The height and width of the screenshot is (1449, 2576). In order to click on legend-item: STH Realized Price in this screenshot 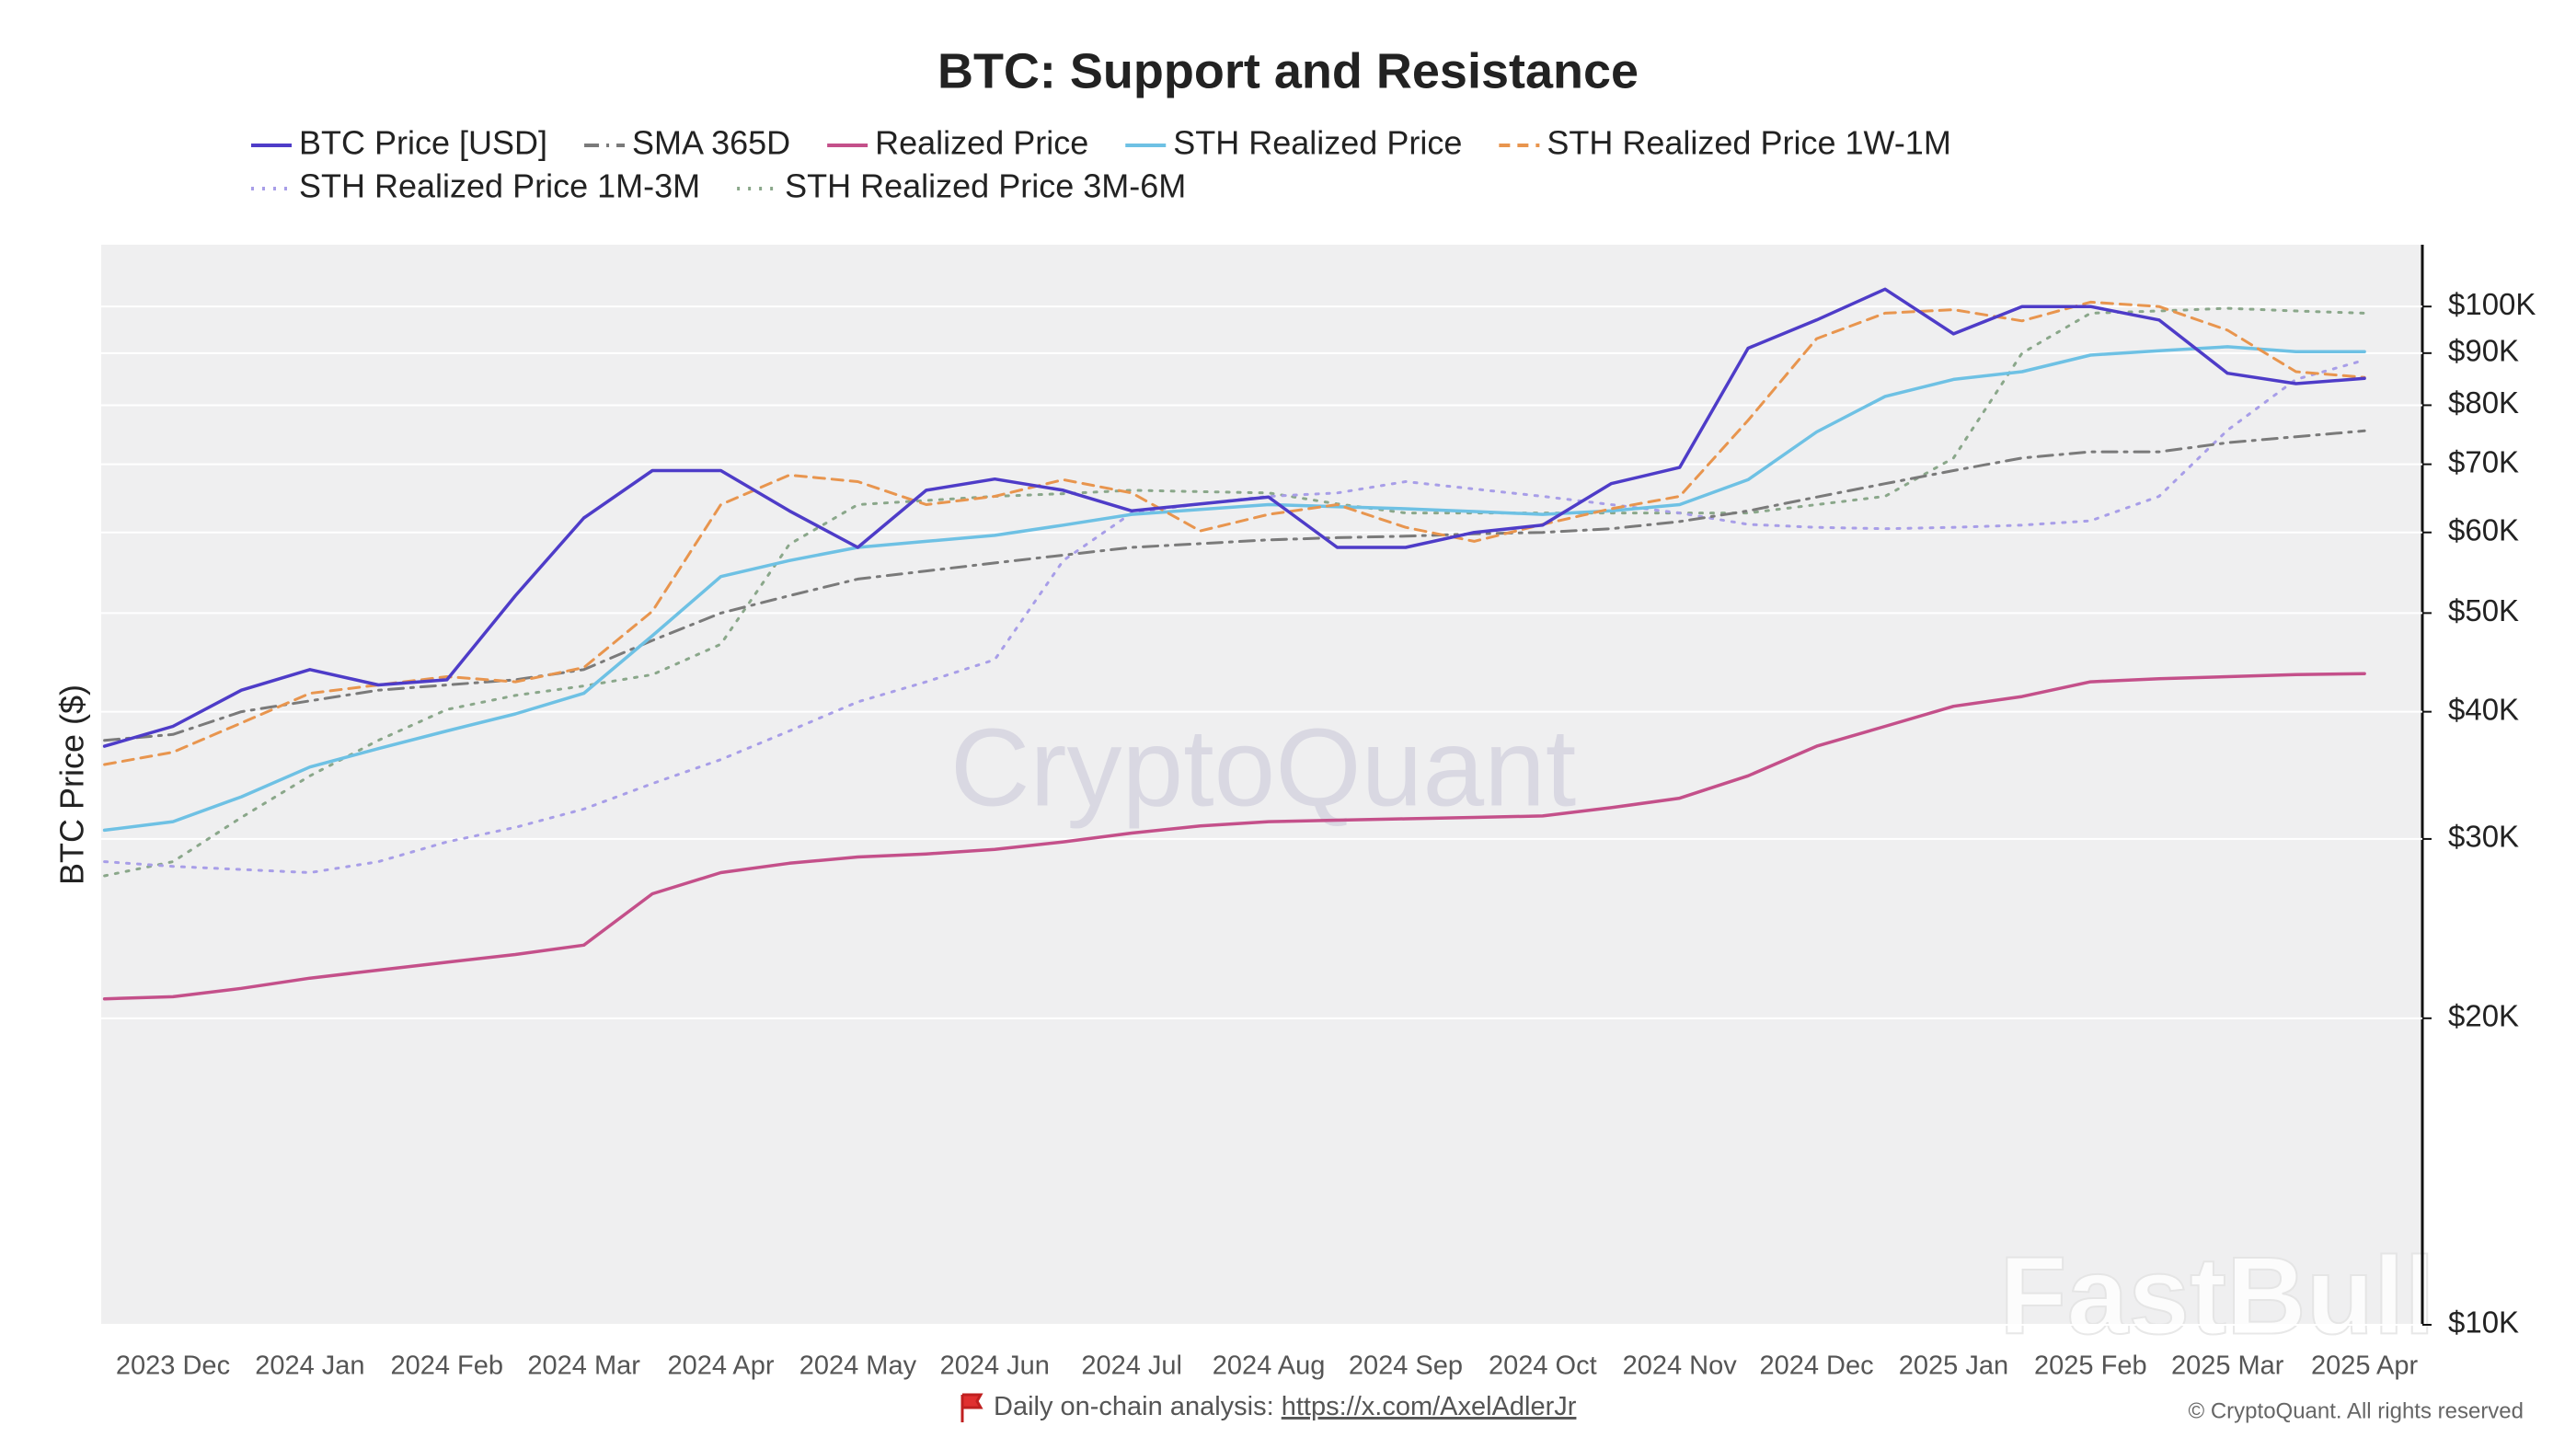, I will do `click(1293, 143)`.